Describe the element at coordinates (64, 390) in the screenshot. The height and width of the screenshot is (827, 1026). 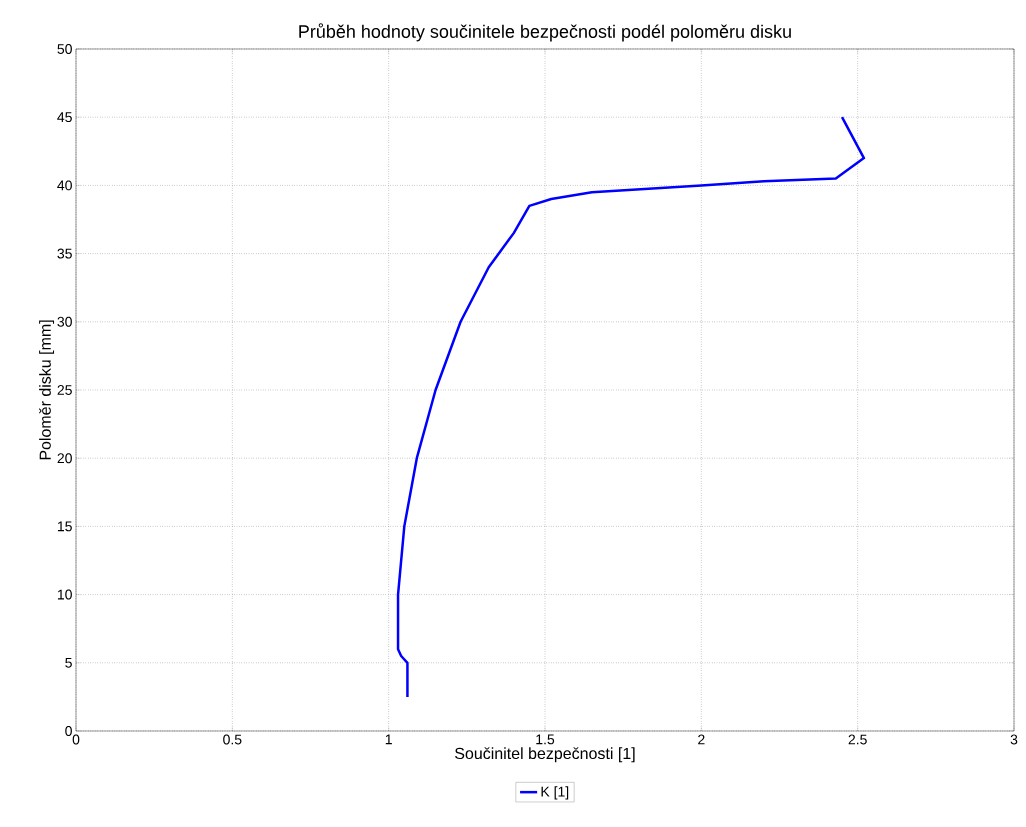
I see `y-tick-label: 25` at that location.